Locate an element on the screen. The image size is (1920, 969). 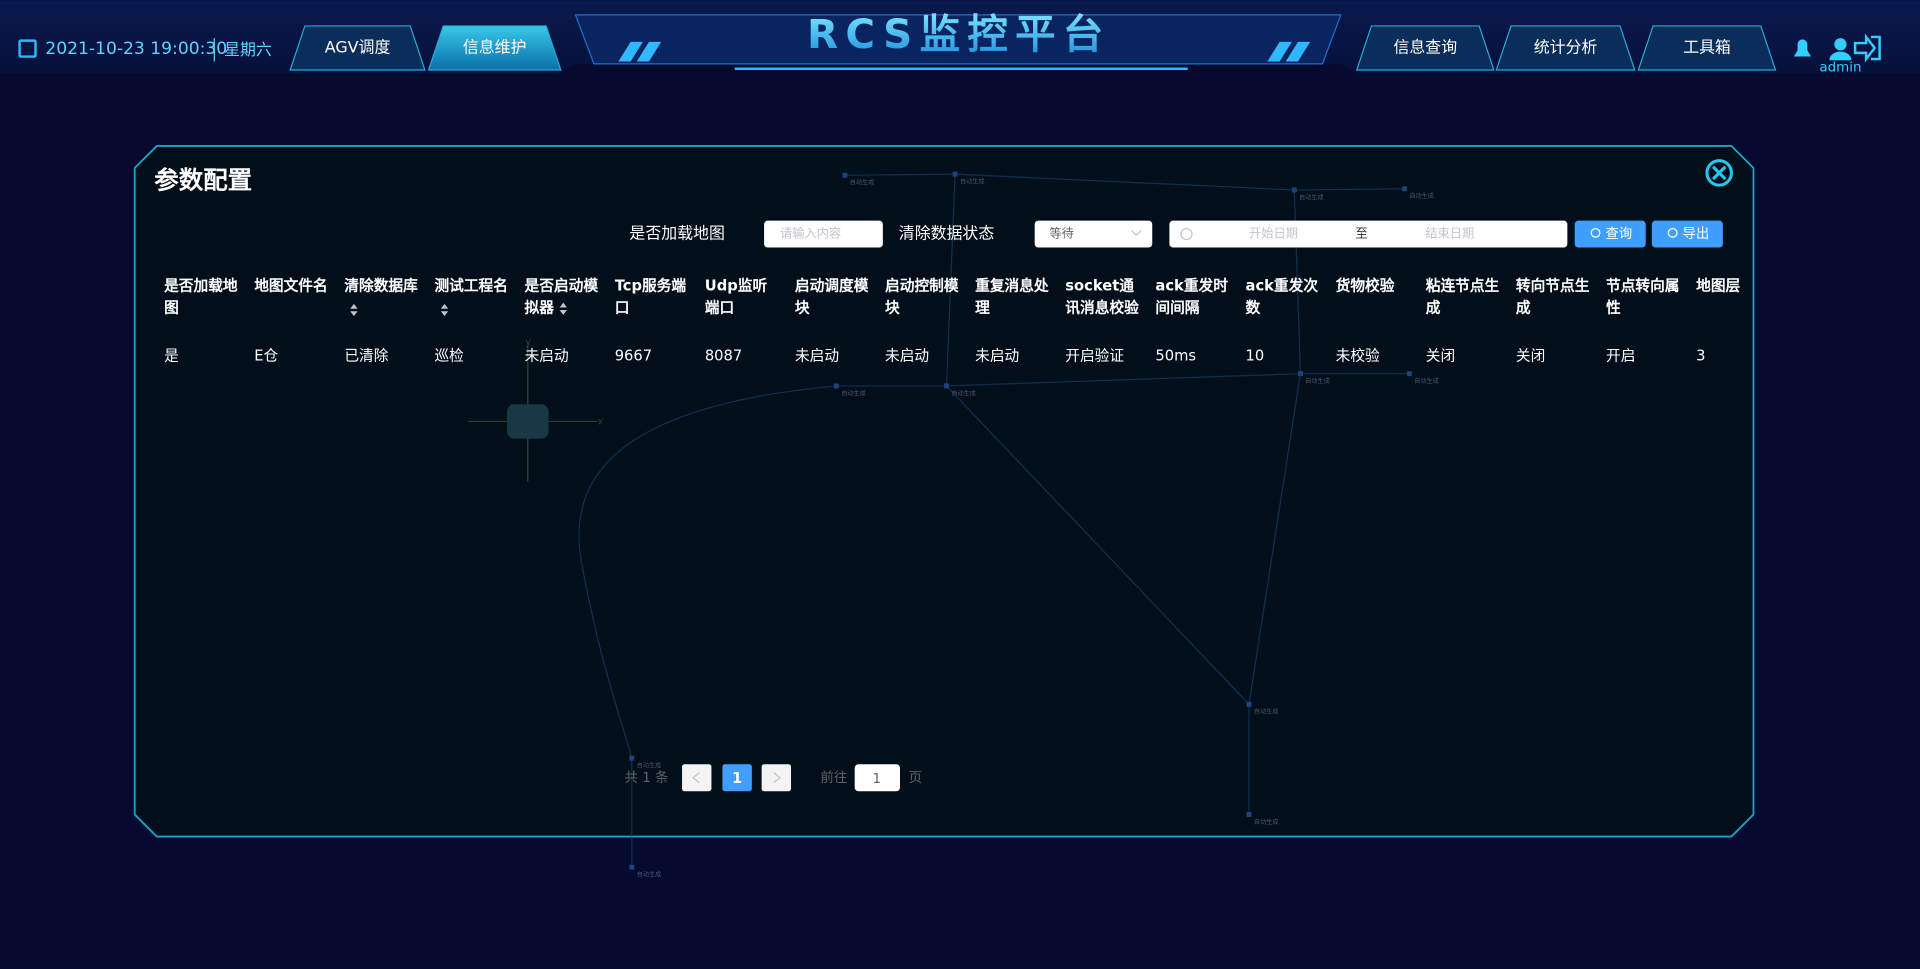
table-cell: 是 is located at coordinates (171, 356).